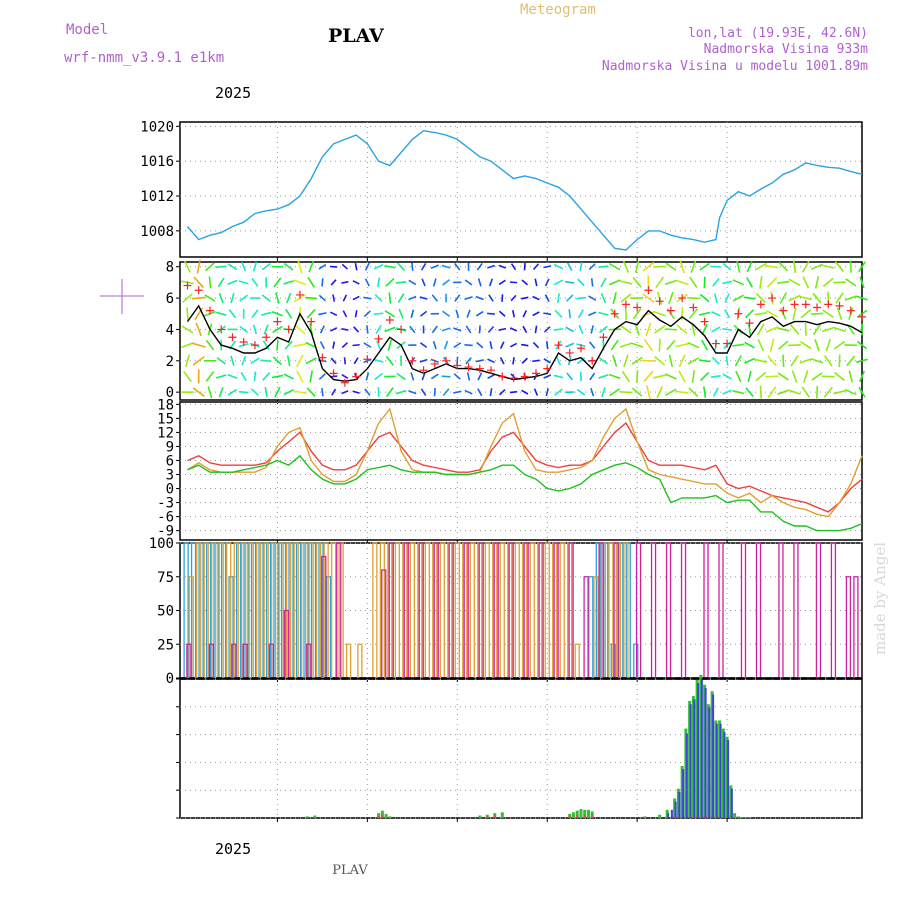 The height and width of the screenshot is (900, 900). Describe the element at coordinates (165, 433) in the screenshot. I see `y-tick-label: 12` at that location.